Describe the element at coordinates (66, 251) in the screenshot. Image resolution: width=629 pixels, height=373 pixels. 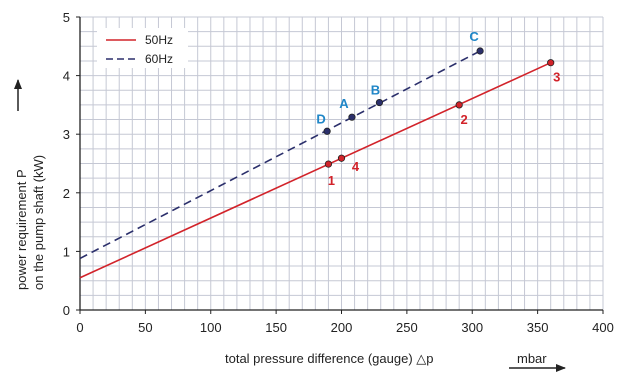
I see `y-tick-label: 1` at that location.